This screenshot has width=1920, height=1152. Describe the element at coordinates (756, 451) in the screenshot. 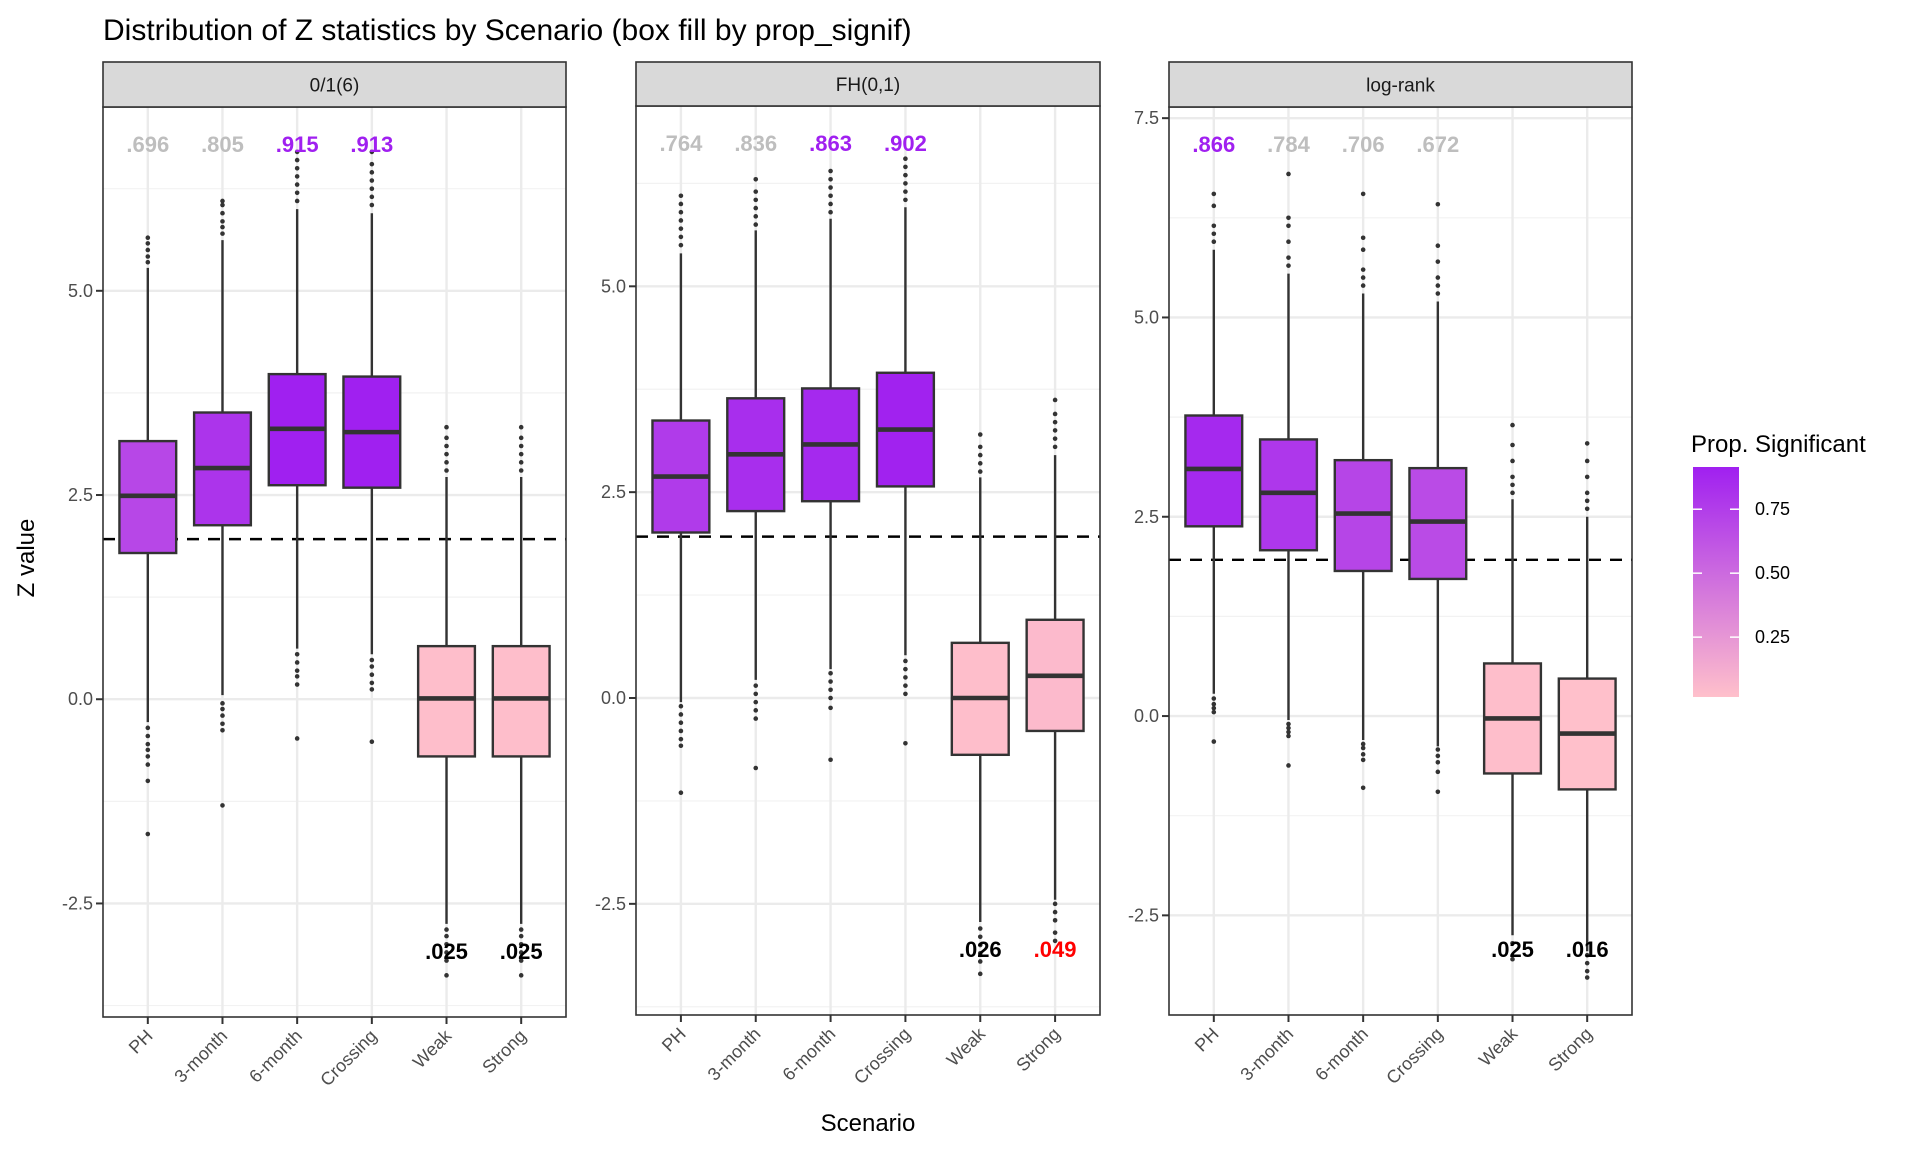

I see `box-3-month: .836` at that location.